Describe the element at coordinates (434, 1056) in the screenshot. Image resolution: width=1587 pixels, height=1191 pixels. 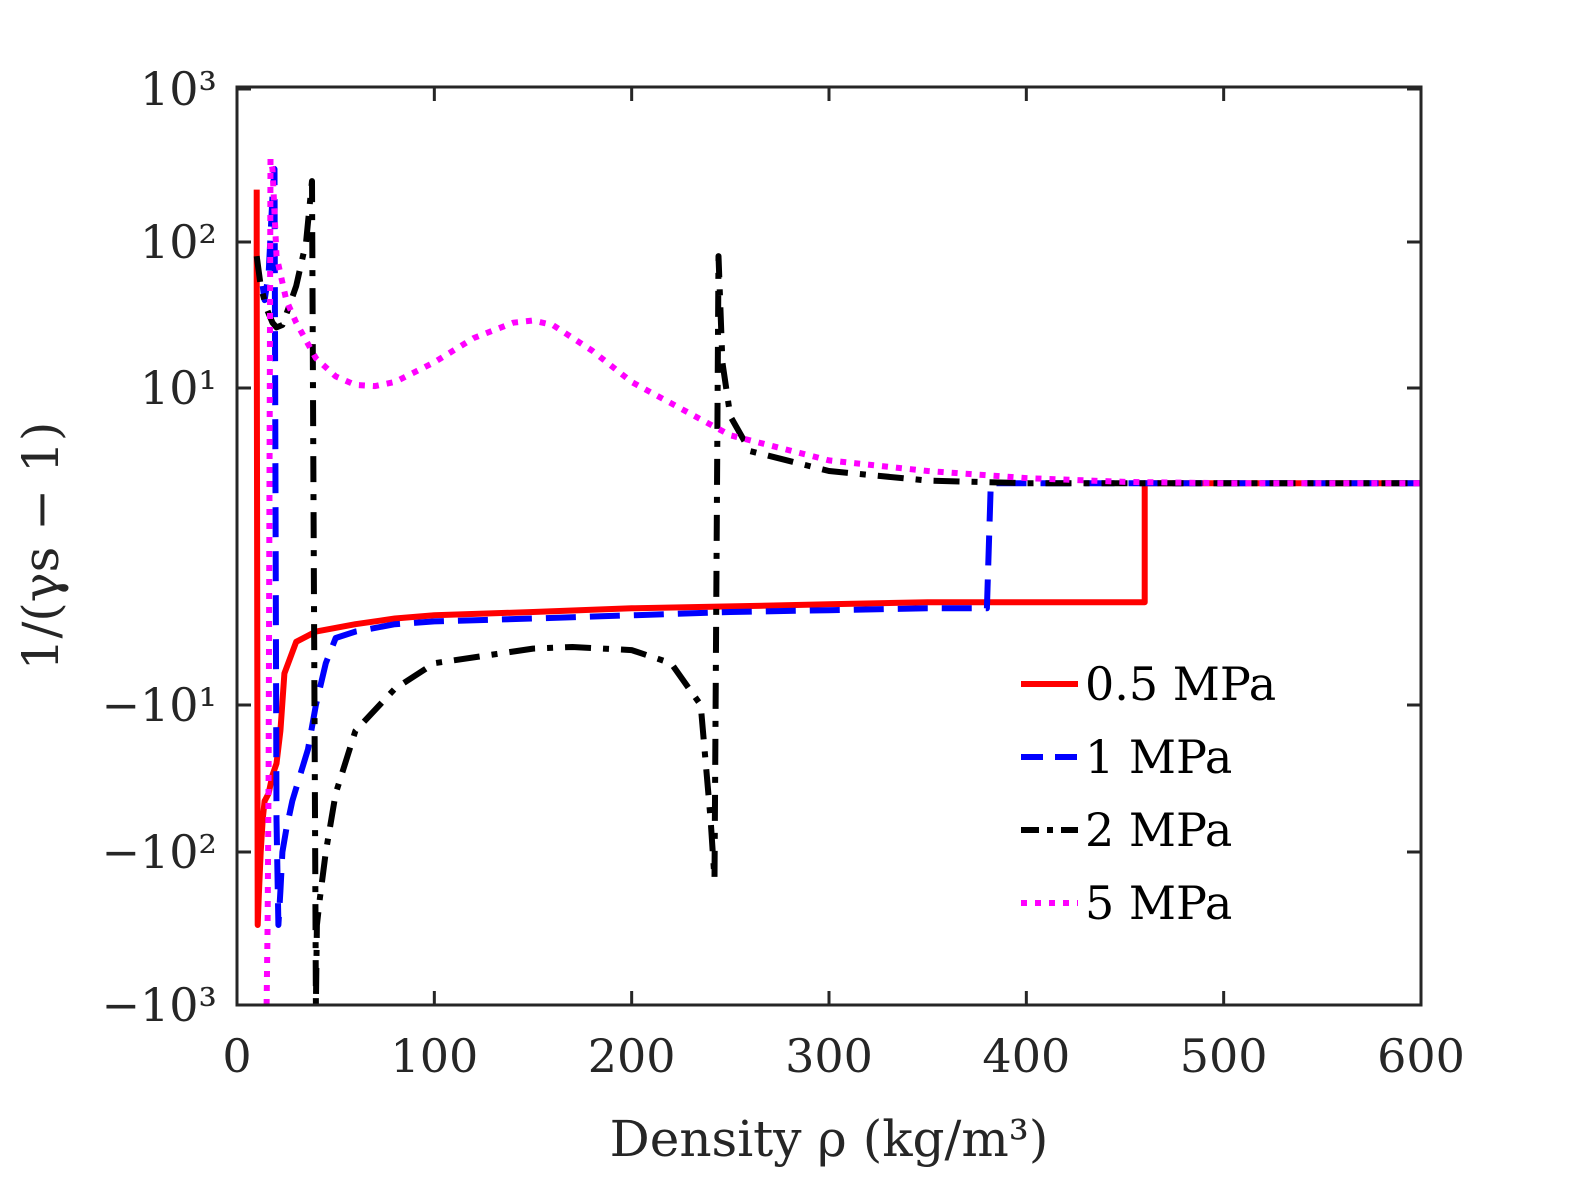
I see `x-tick-label: 100` at that location.